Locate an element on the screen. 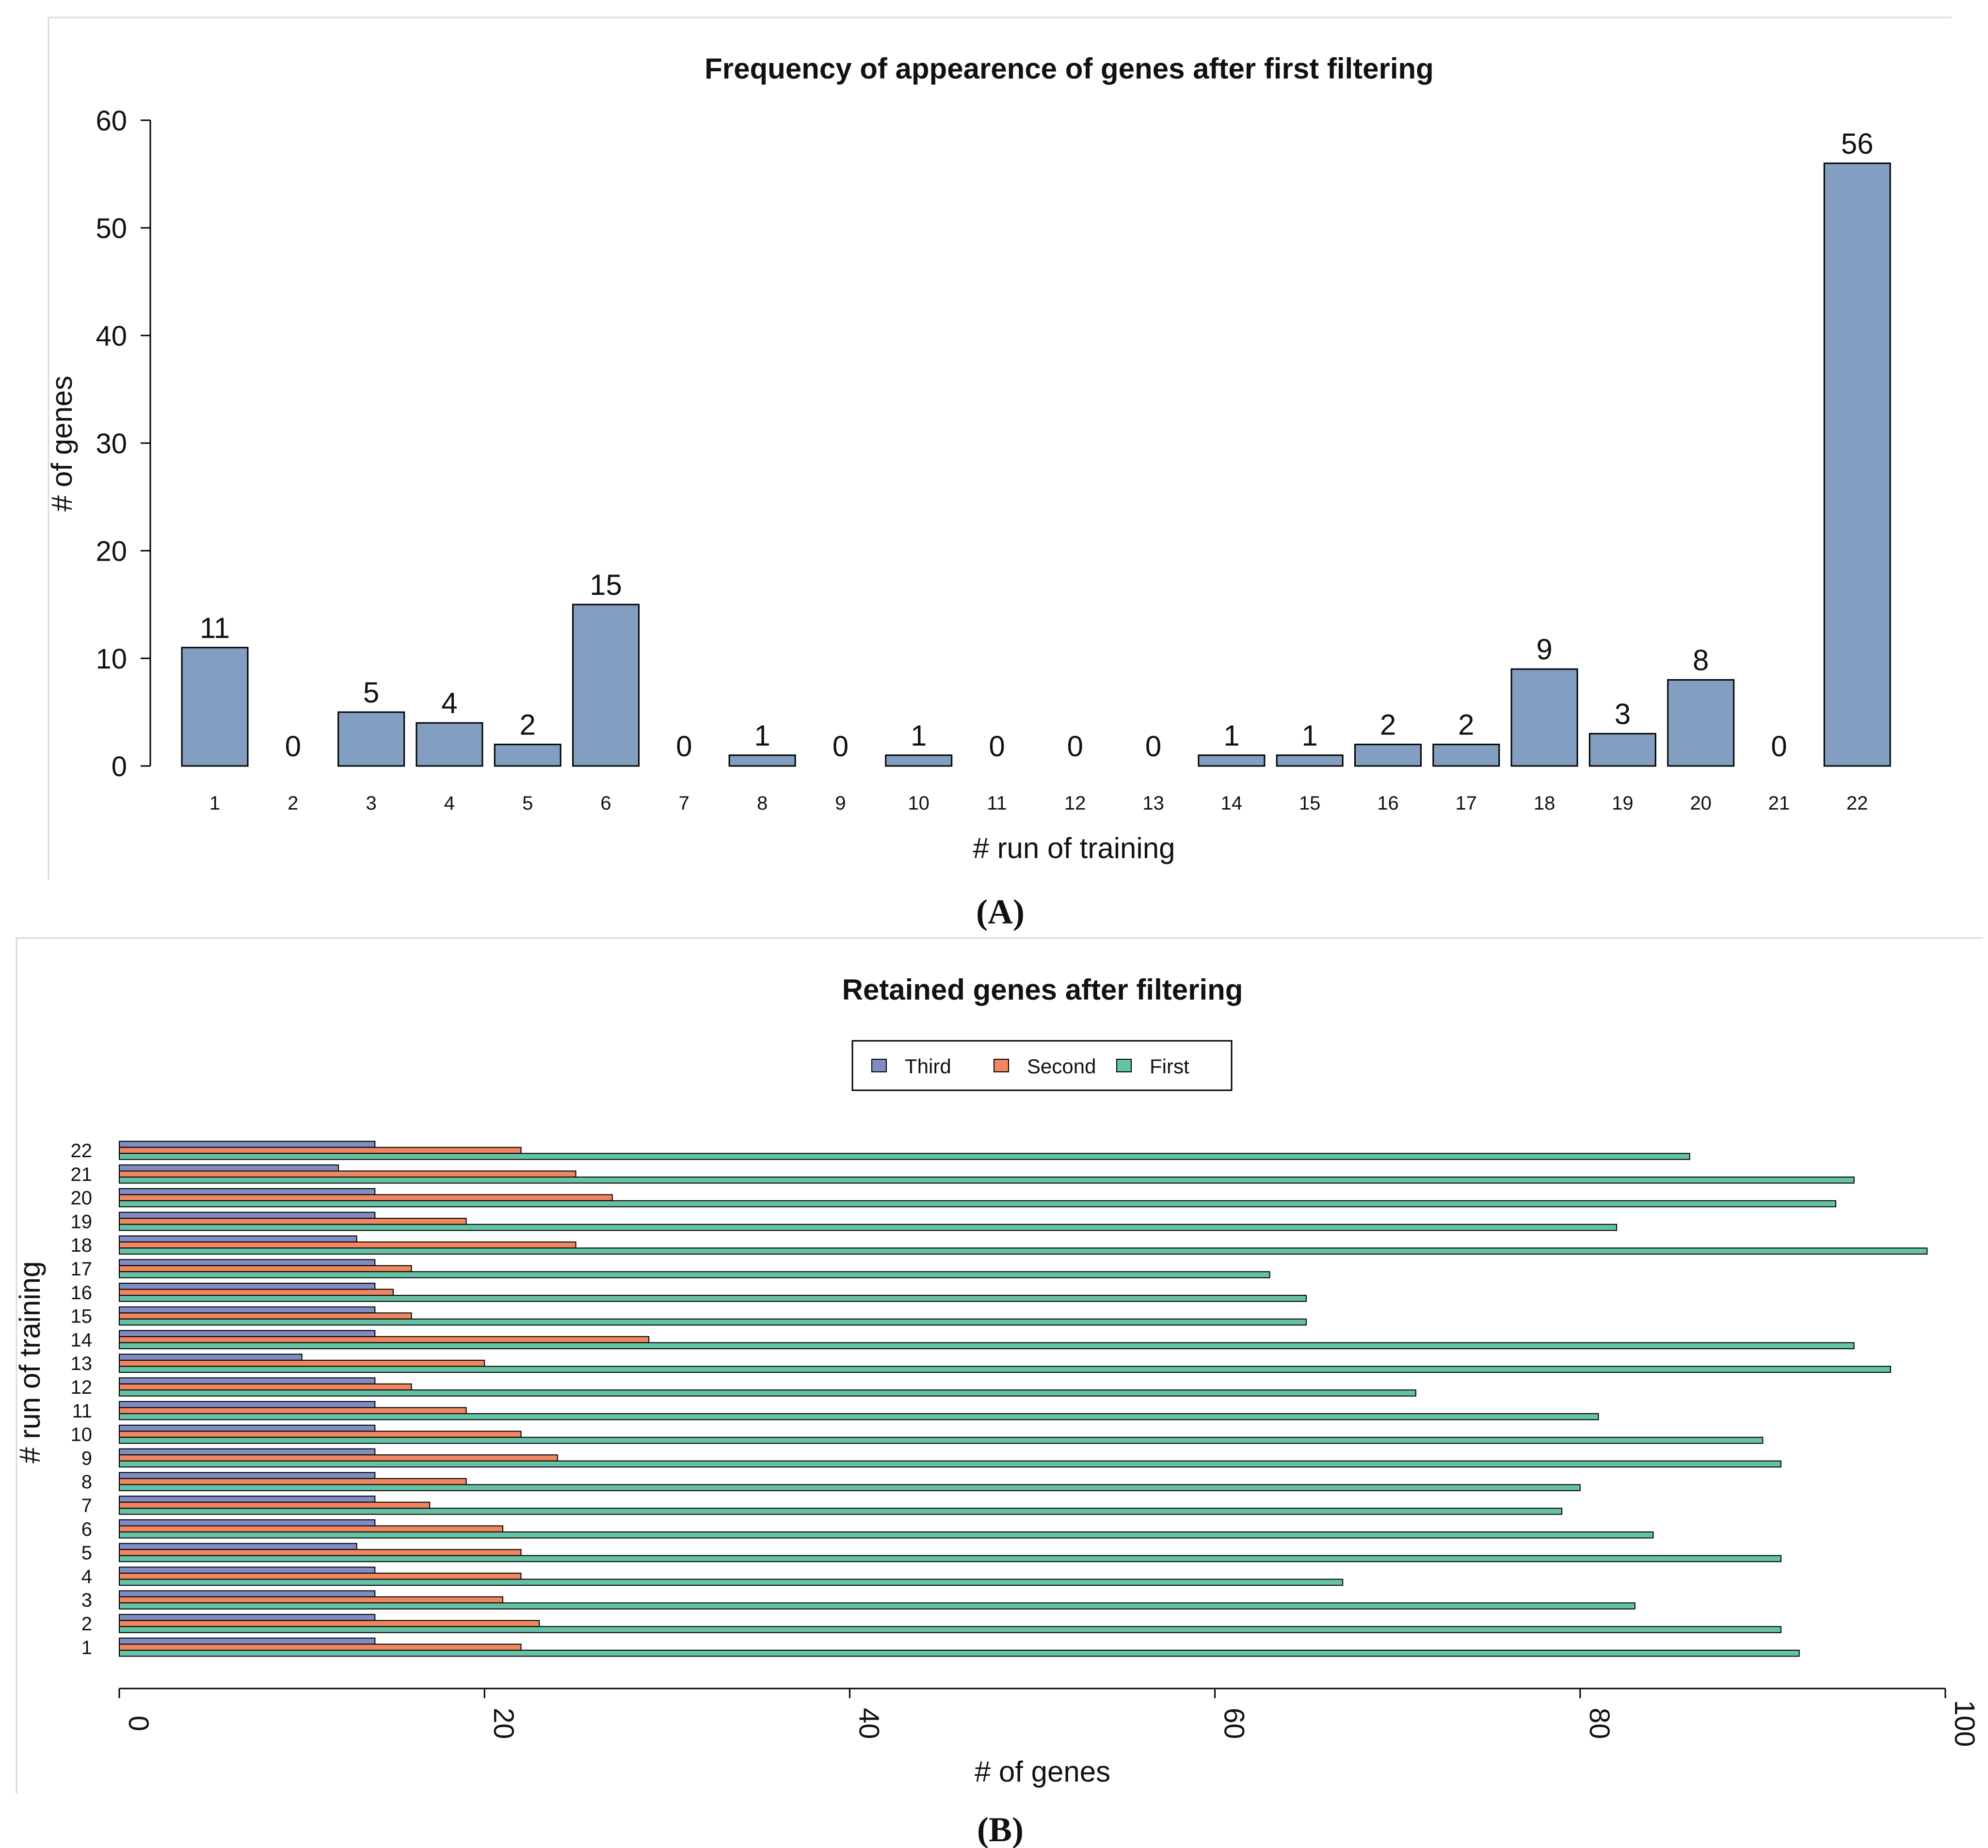 The height and width of the screenshot is (1848, 1988). panel-a-y-tick-label: 20 is located at coordinates (111, 551).